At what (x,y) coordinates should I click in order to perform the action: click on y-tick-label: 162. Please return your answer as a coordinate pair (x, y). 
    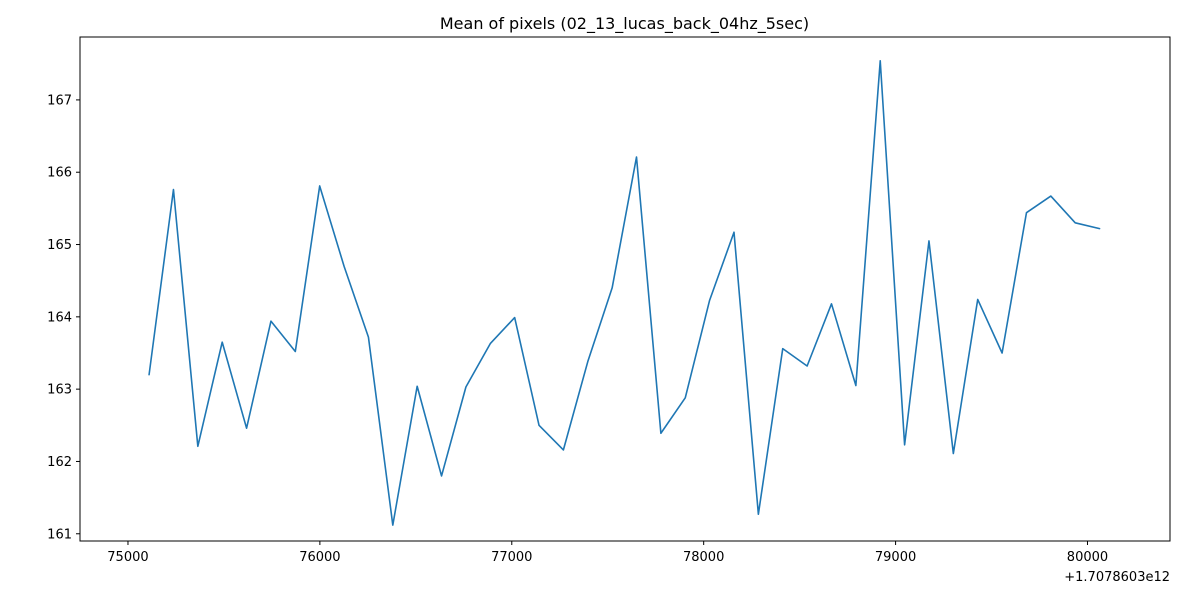
    Looking at the image, I should click on (59, 462).